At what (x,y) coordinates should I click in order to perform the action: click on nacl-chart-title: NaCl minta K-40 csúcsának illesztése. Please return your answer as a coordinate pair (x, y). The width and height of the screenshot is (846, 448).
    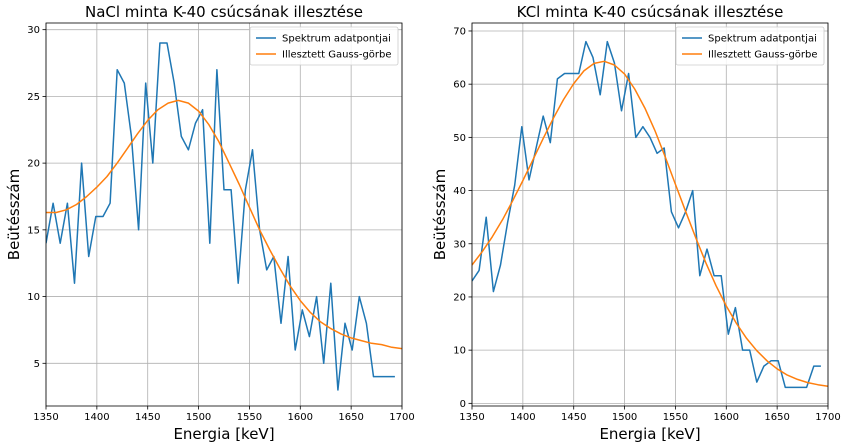
    Looking at the image, I should click on (224, 12).